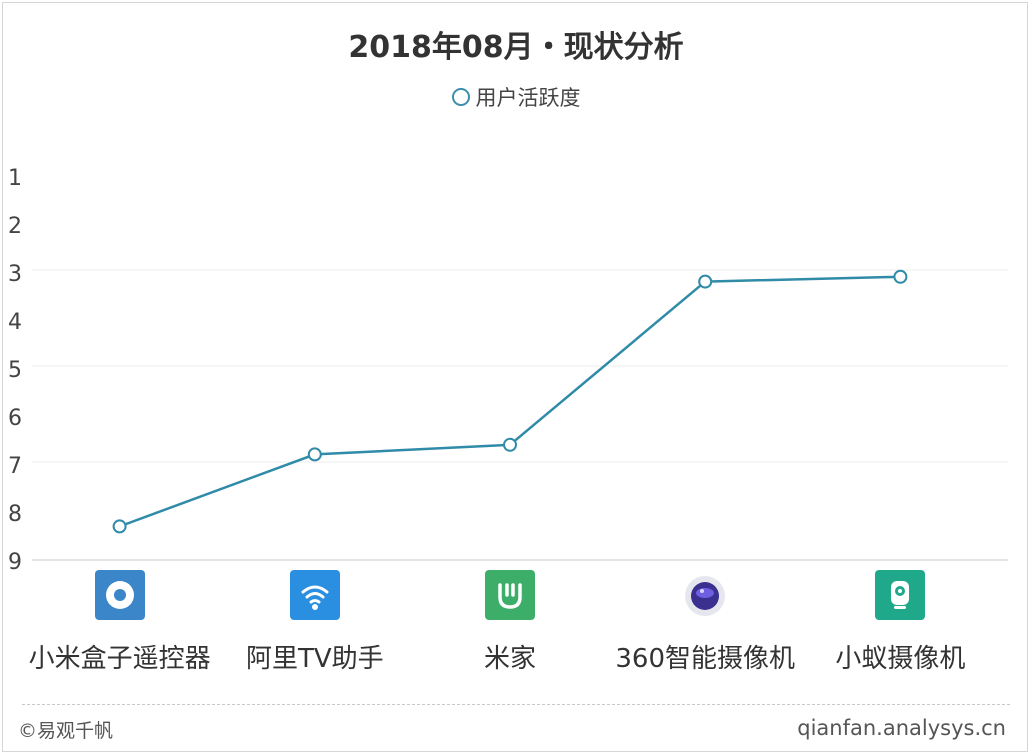 The image size is (1032, 756). I want to click on remote-icon, so click(119, 595).